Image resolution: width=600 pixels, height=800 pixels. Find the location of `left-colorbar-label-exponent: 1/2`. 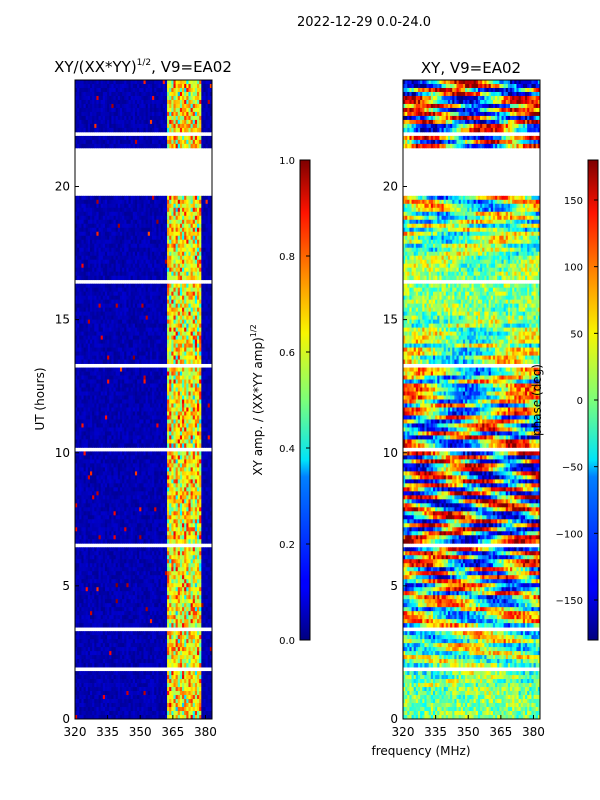

left-colorbar-label-exponent: 1/2 is located at coordinates (253, 330).